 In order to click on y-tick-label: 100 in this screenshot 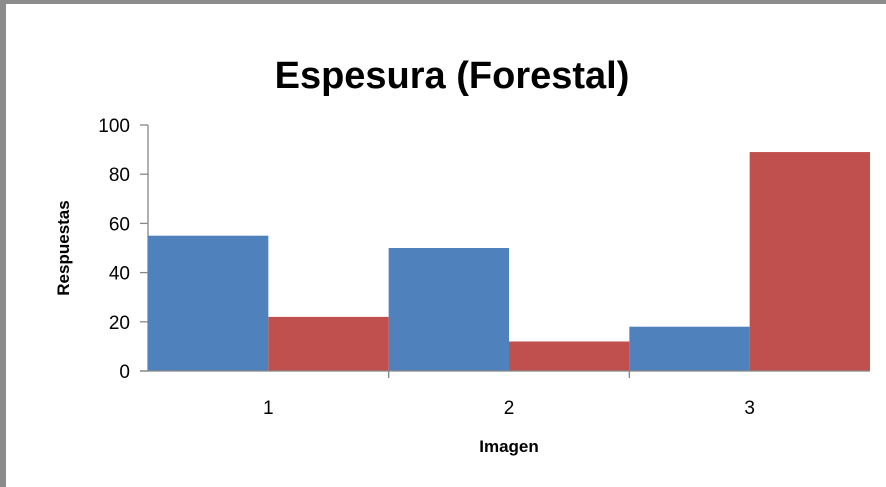, I will do `click(114, 126)`.